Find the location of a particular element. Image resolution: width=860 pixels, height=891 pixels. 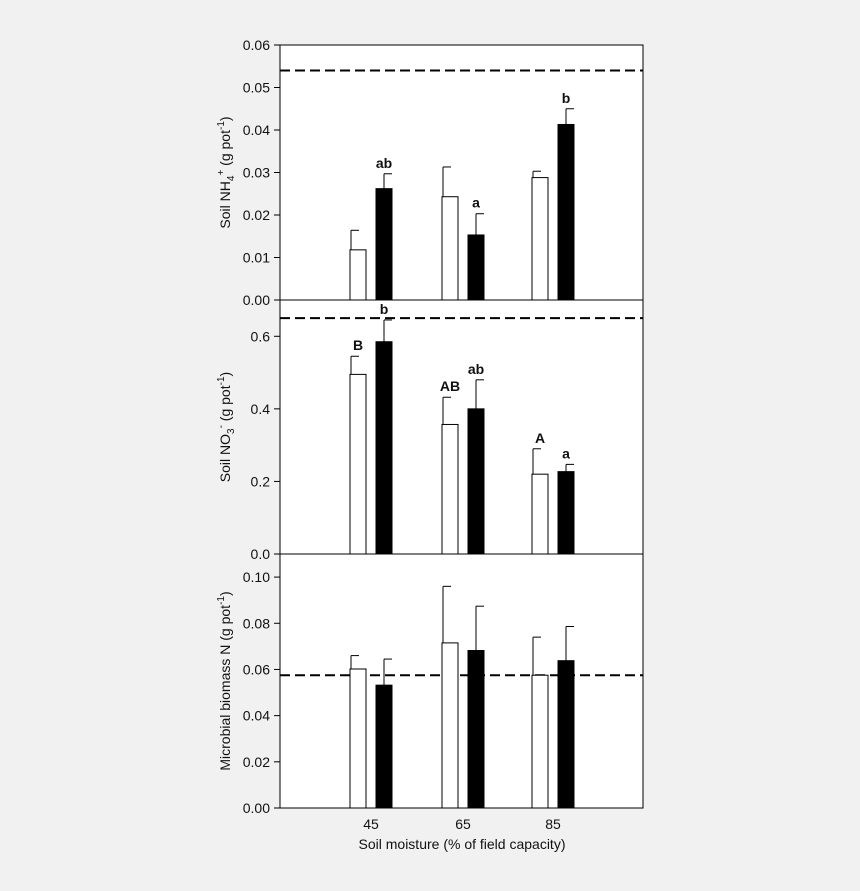

y-tick-label: 0.6 is located at coordinates (261, 336).